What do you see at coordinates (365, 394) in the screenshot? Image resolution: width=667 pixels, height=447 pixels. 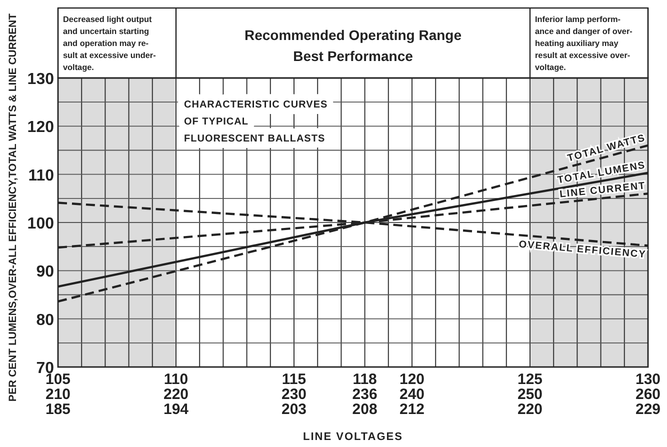 I see `x2-tick-label: 236` at bounding box center [365, 394].